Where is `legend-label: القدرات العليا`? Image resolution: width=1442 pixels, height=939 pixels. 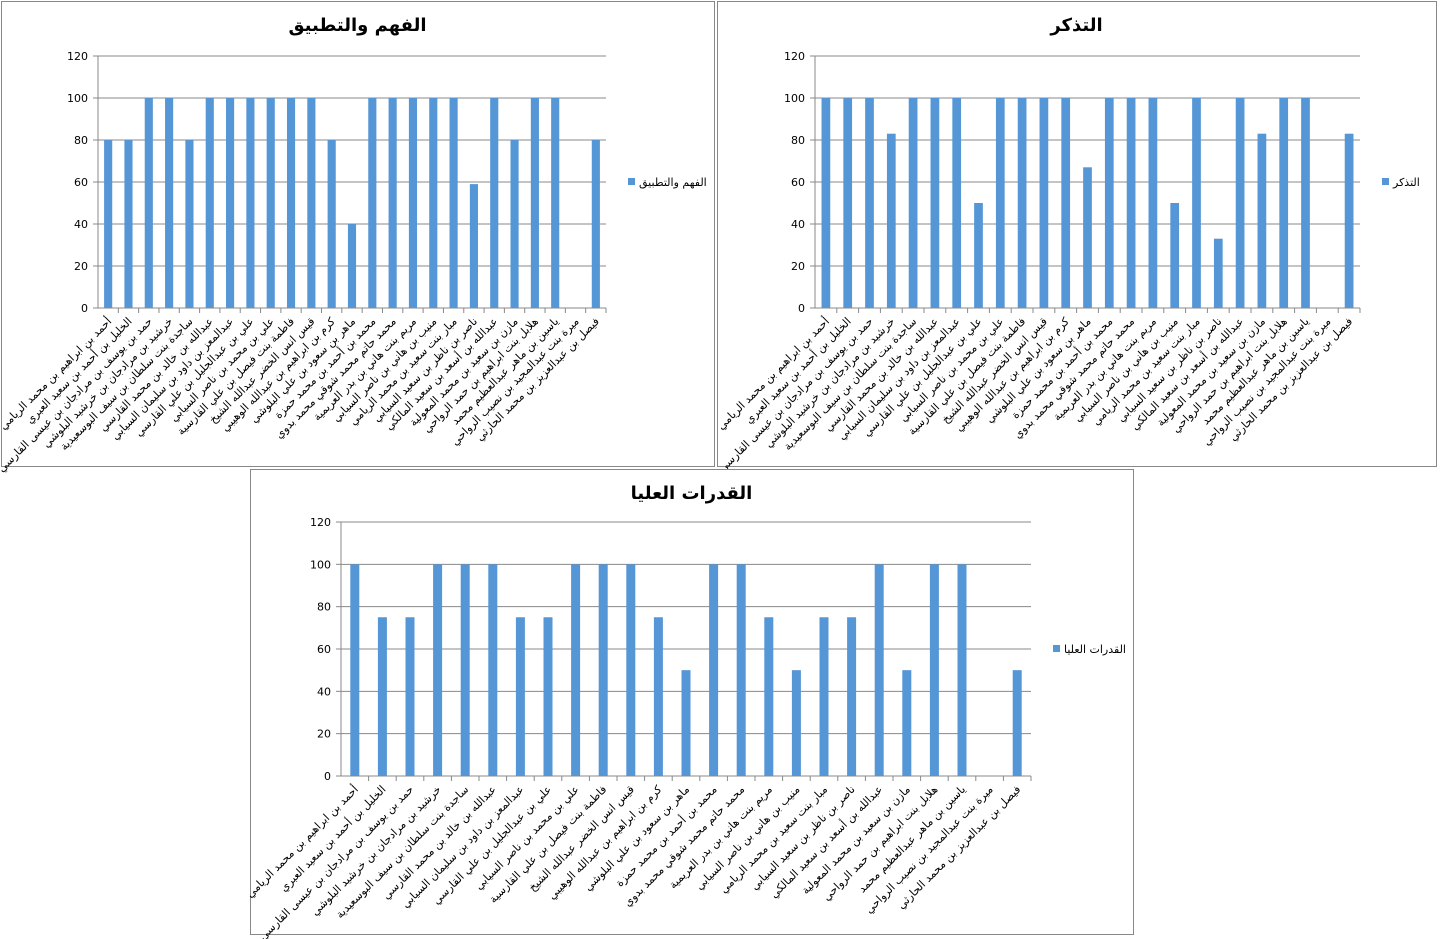 legend-label: القدرات العليا is located at coordinates (1095, 649).